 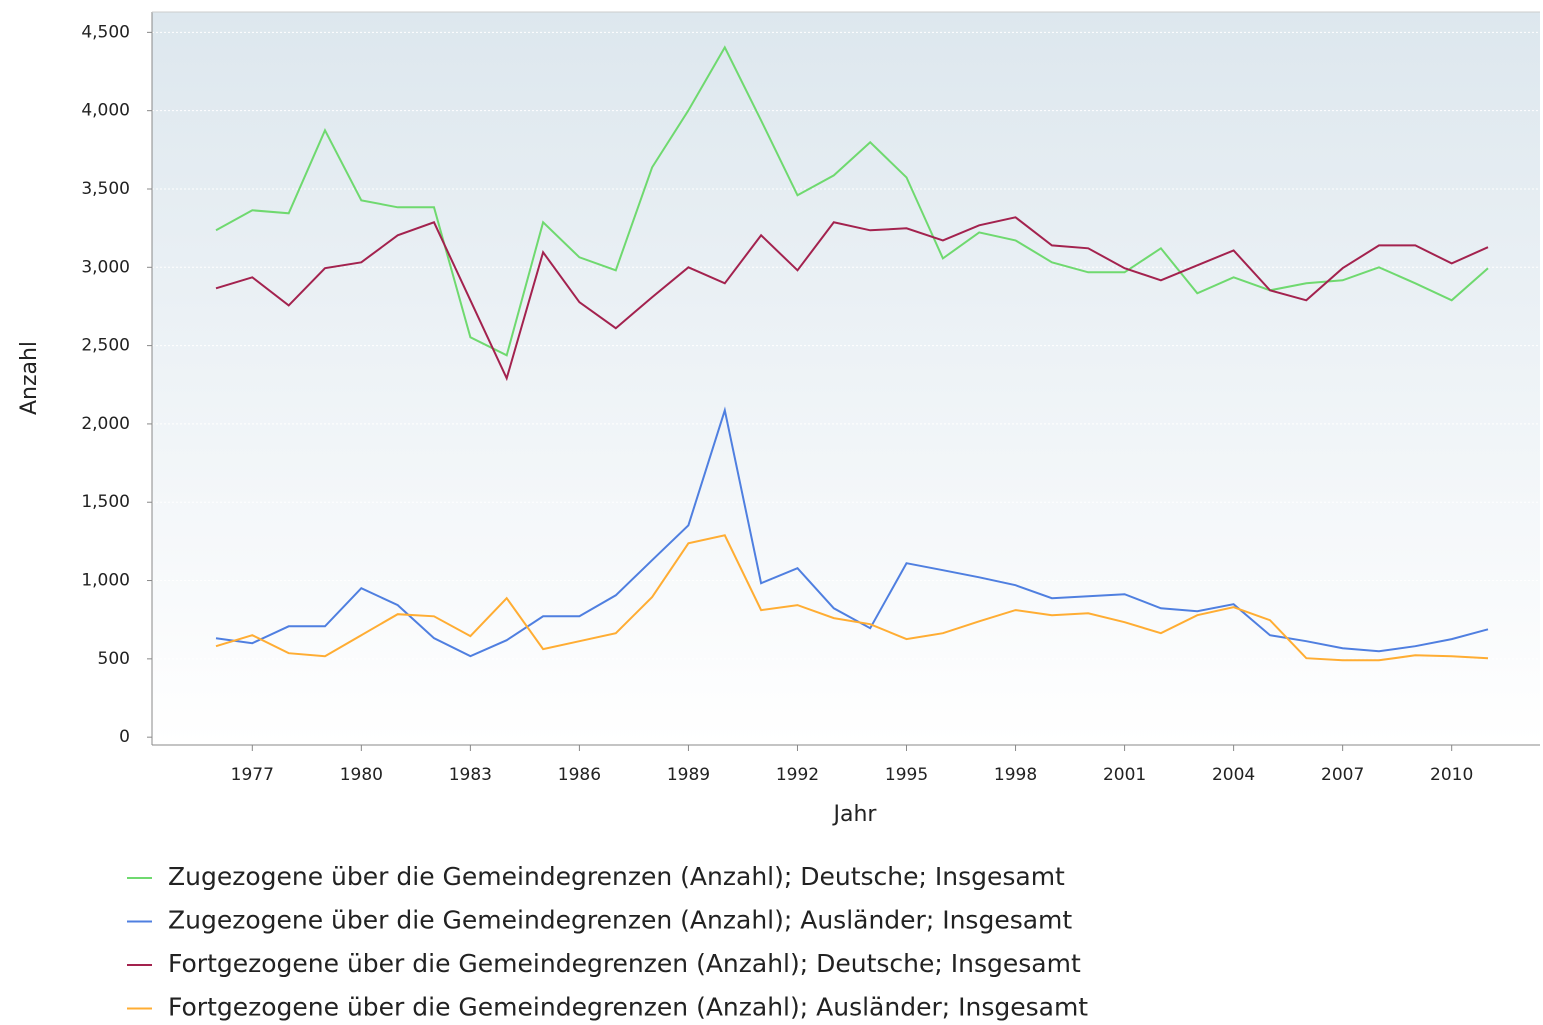 I want to click on y-tick-label: 4,000, so click(x=105, y=111).